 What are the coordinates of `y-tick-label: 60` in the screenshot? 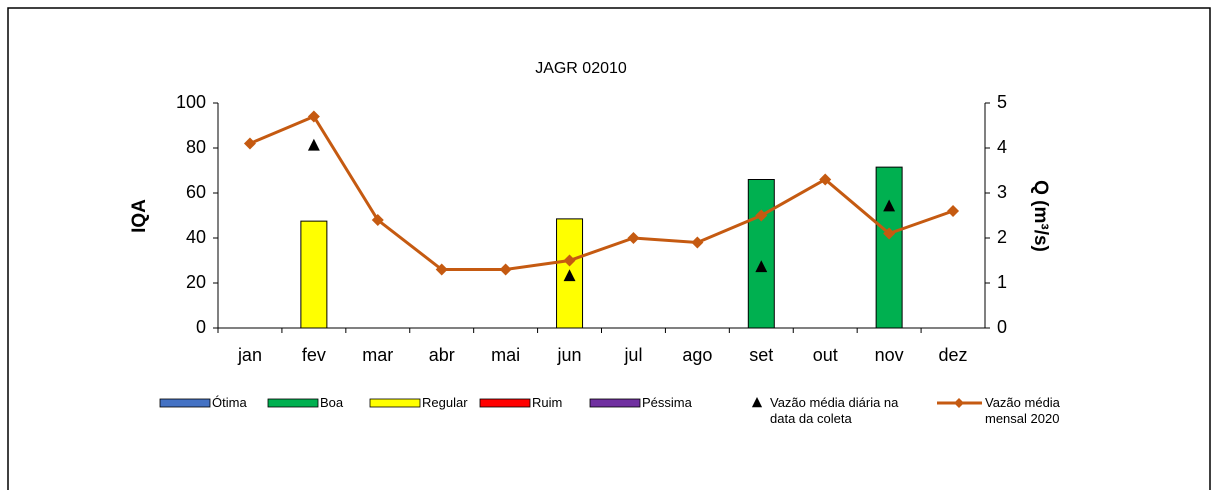 It's located at (196, 192).